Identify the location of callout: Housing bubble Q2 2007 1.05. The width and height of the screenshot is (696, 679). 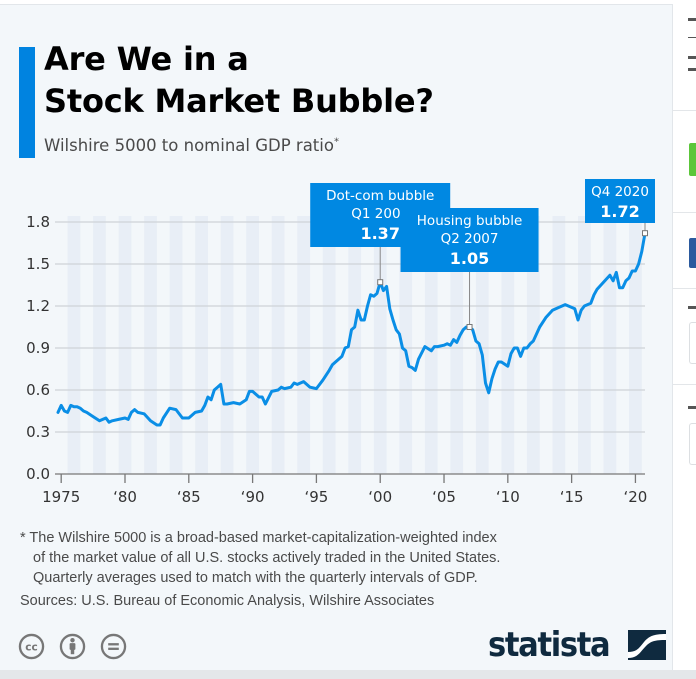
(469, 240).